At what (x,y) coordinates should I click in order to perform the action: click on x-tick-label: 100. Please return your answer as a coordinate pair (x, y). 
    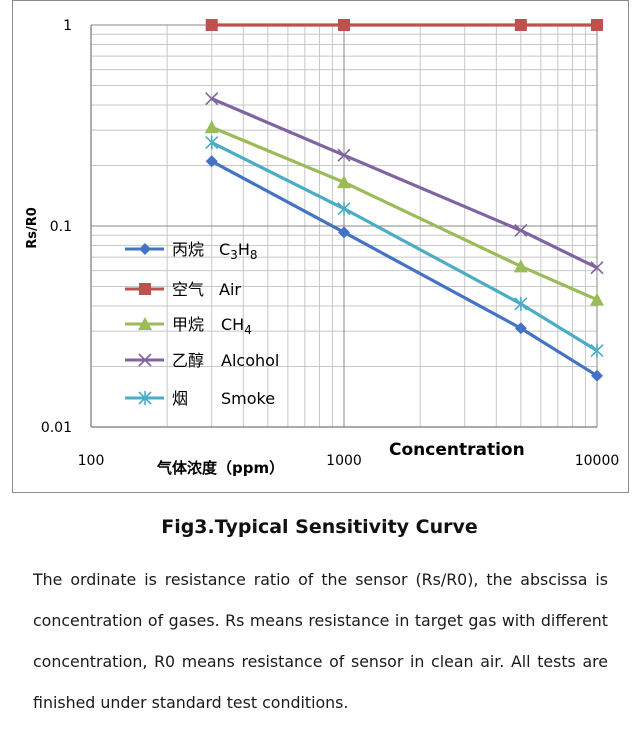
    Looking at the image, I should click on (91, 461).